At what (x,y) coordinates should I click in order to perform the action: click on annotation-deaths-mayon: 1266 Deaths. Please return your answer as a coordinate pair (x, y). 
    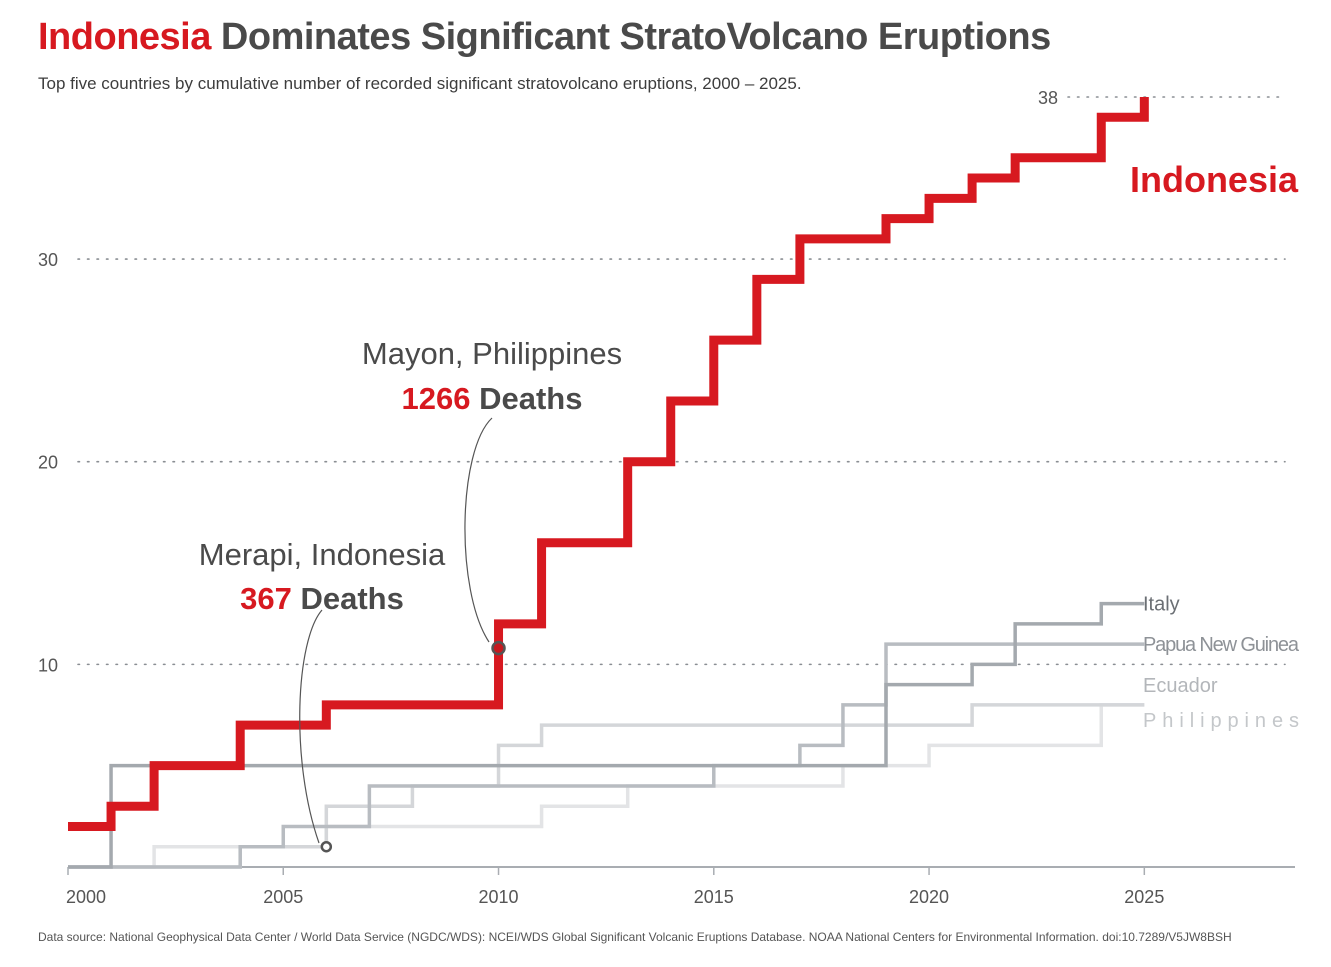
    Looking at the image, I should click on (492, 398).